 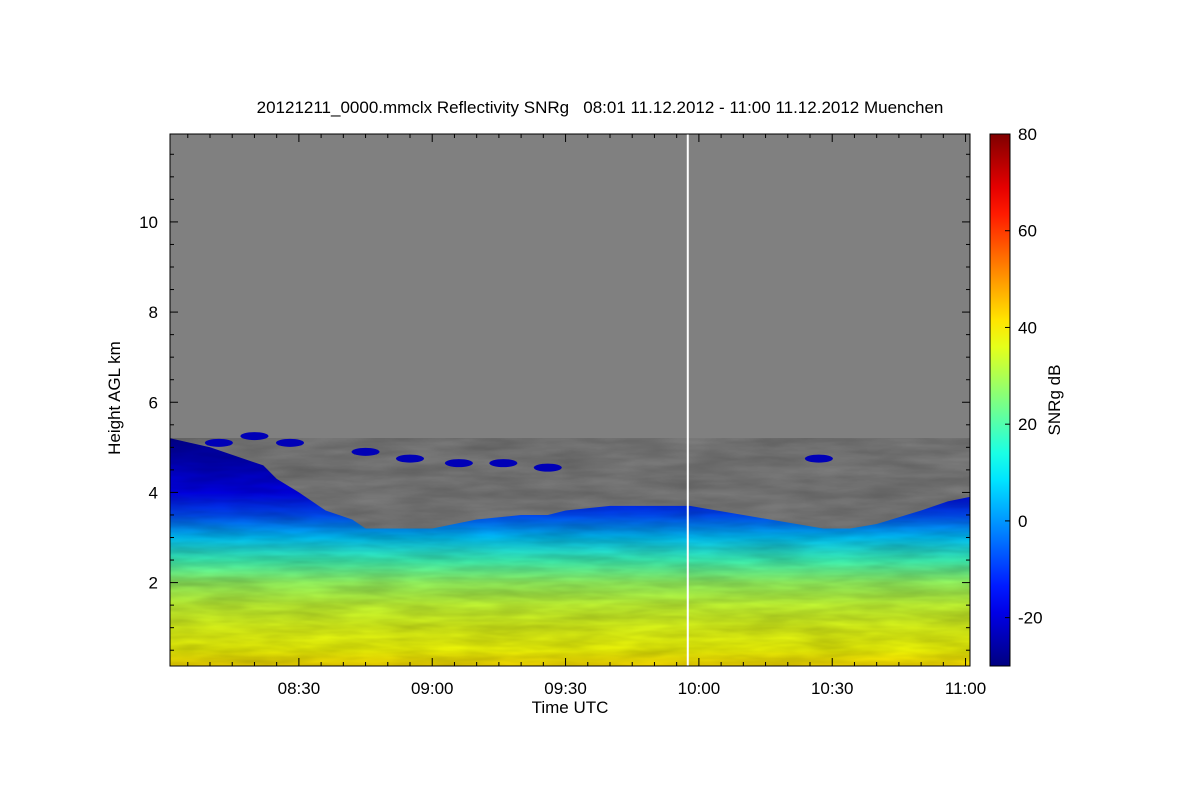 What do you see at coordinates (1027, 327) in the screenshot?
I see `colorbar-tick-label: 40` at bounding box center [1027, 327].